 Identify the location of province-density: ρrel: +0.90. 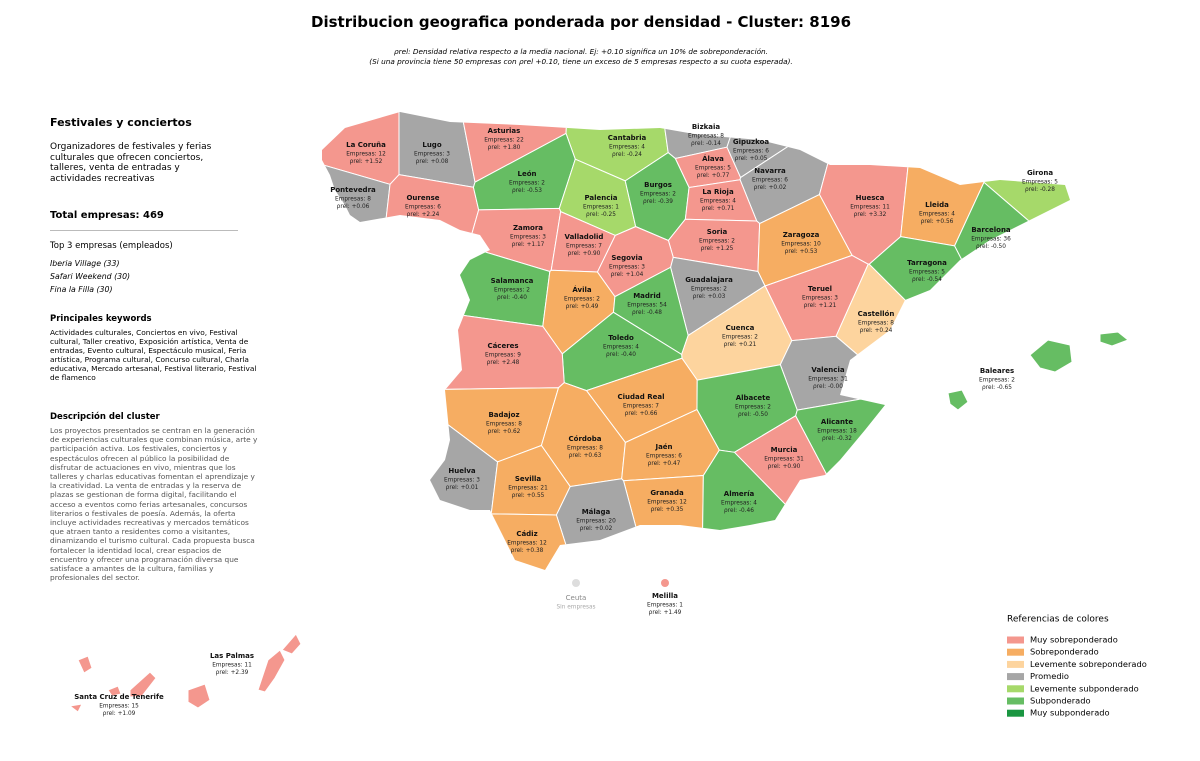
(584, 254).